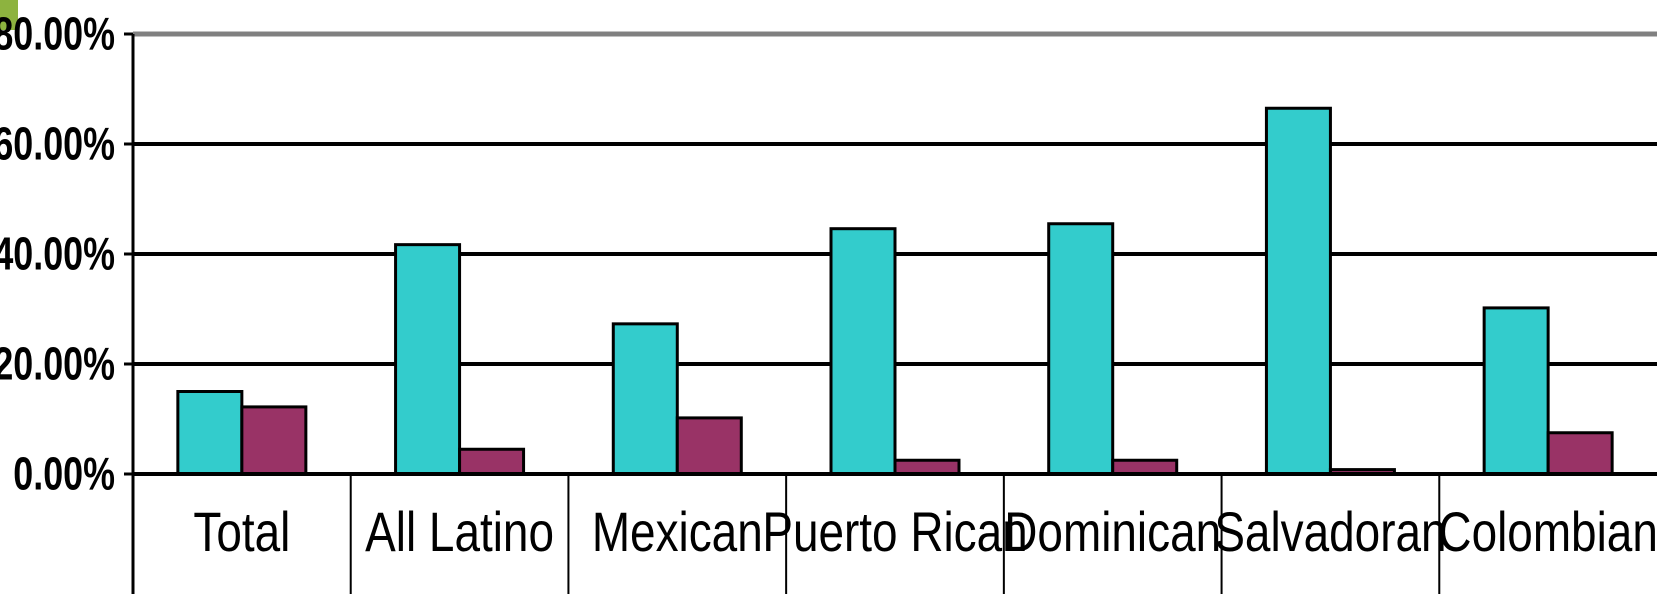  I want to click on category-label: Salvadoran, so click(1330, 532).